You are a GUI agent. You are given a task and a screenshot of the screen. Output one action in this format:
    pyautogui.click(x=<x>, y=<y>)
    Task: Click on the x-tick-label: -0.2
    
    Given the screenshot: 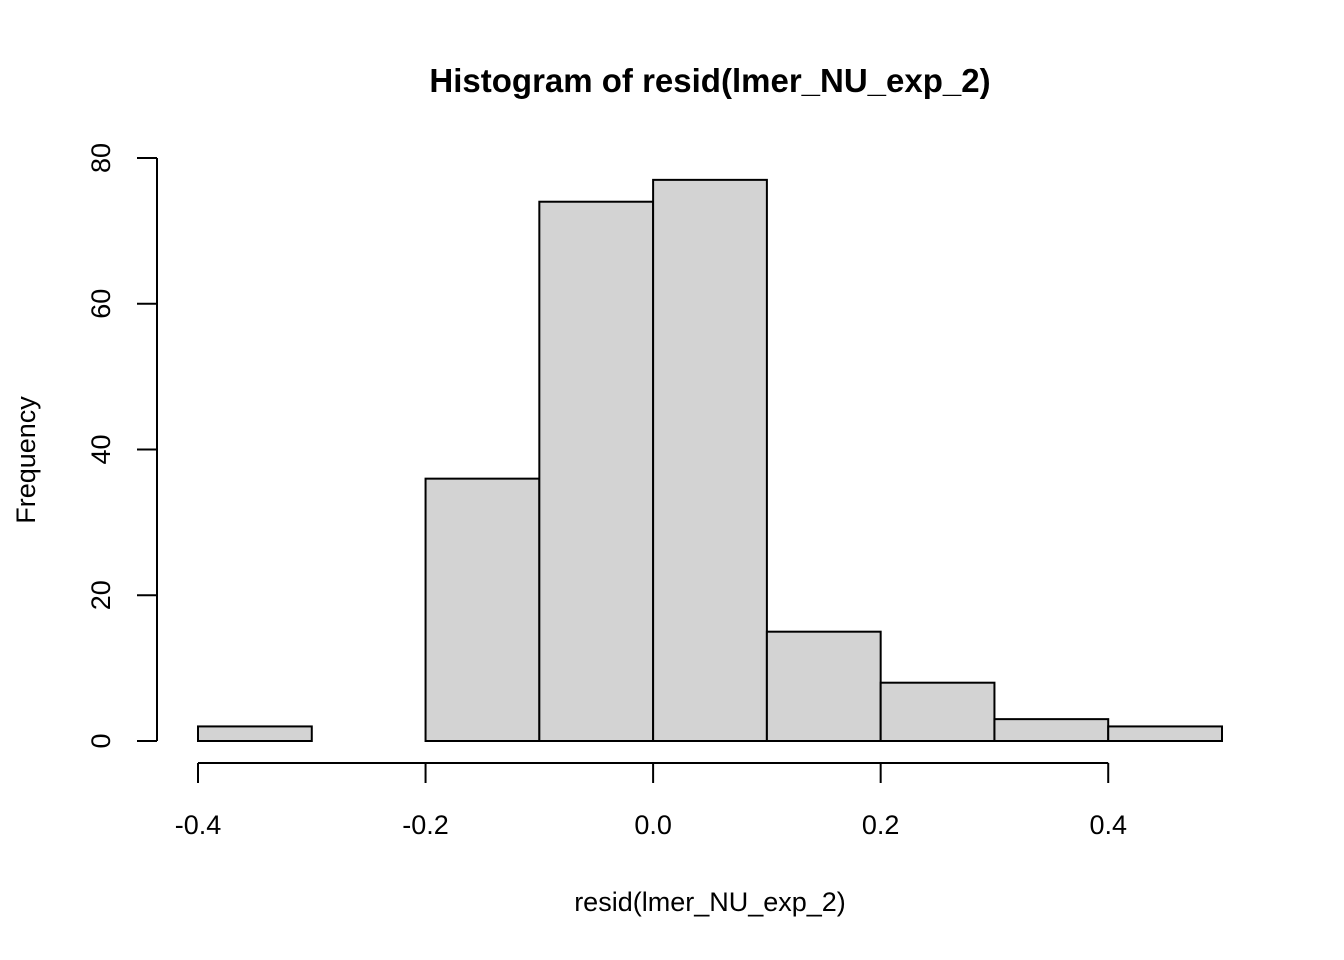 What is the action you would take?
    pyautogui.click(x=425, y=825)
    